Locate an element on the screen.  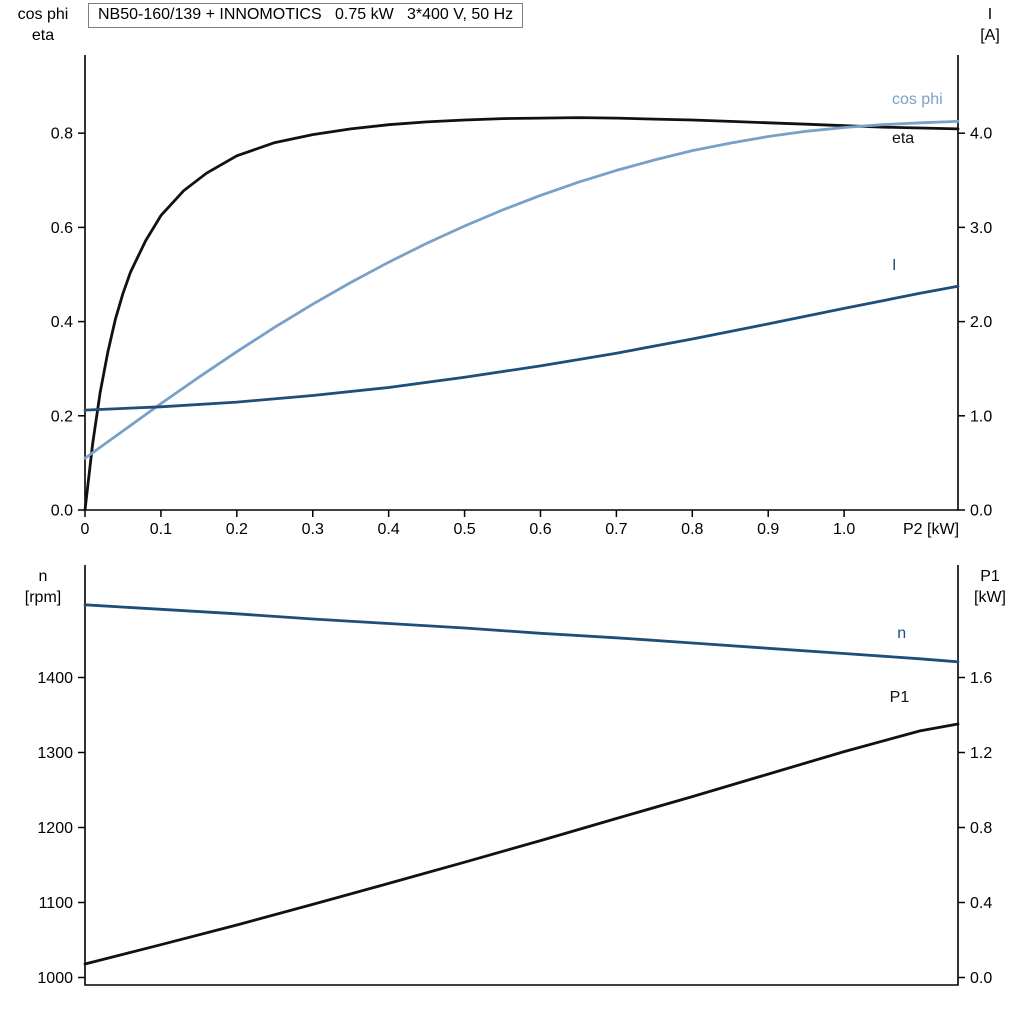
left-tick-label: 0.8 is located at coordinates (62, 134).